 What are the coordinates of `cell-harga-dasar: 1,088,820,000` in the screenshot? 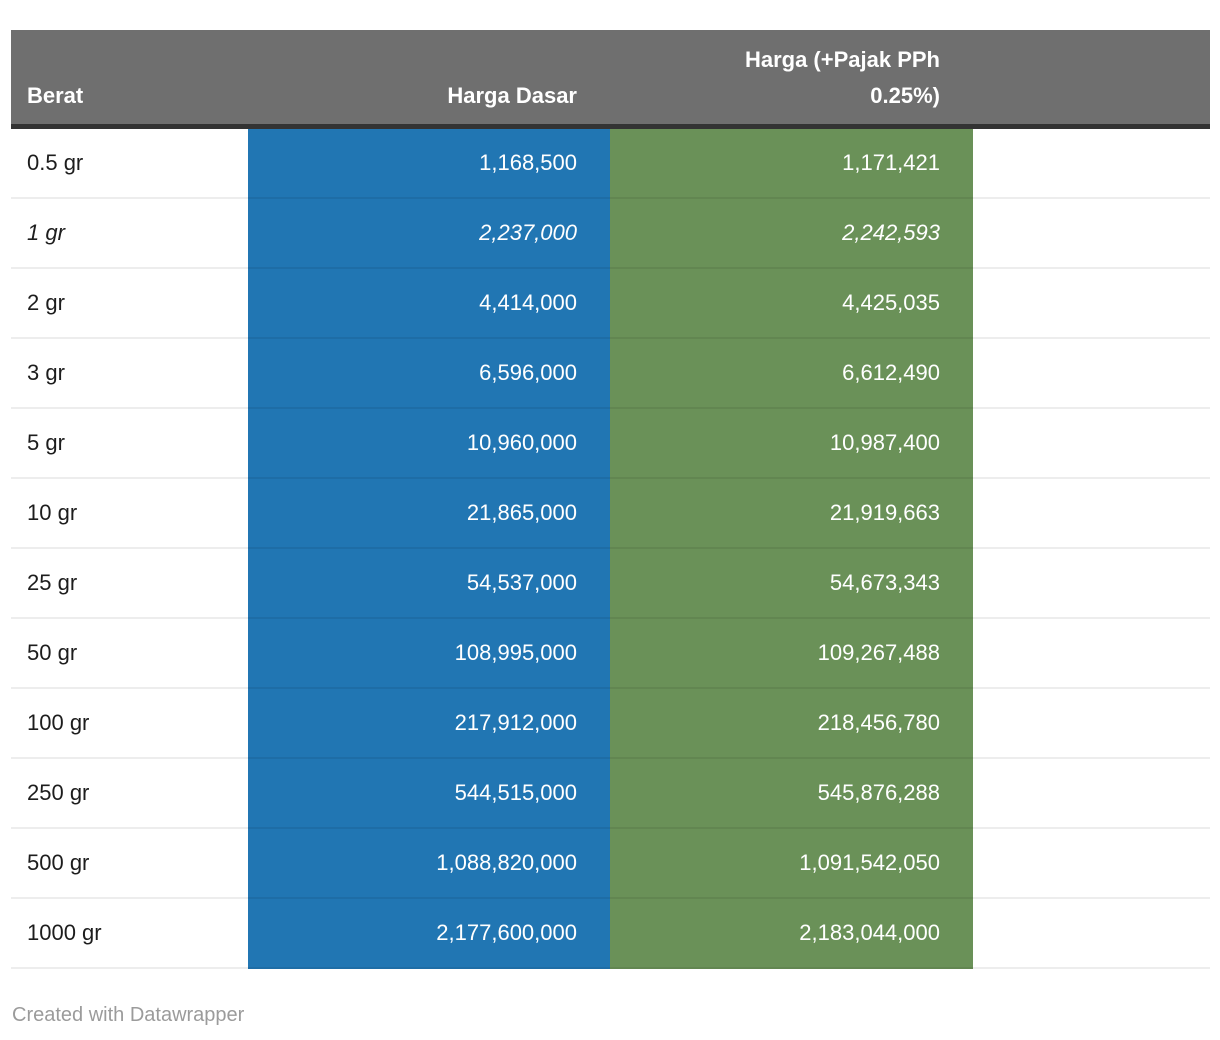 It's located at (429, 864).